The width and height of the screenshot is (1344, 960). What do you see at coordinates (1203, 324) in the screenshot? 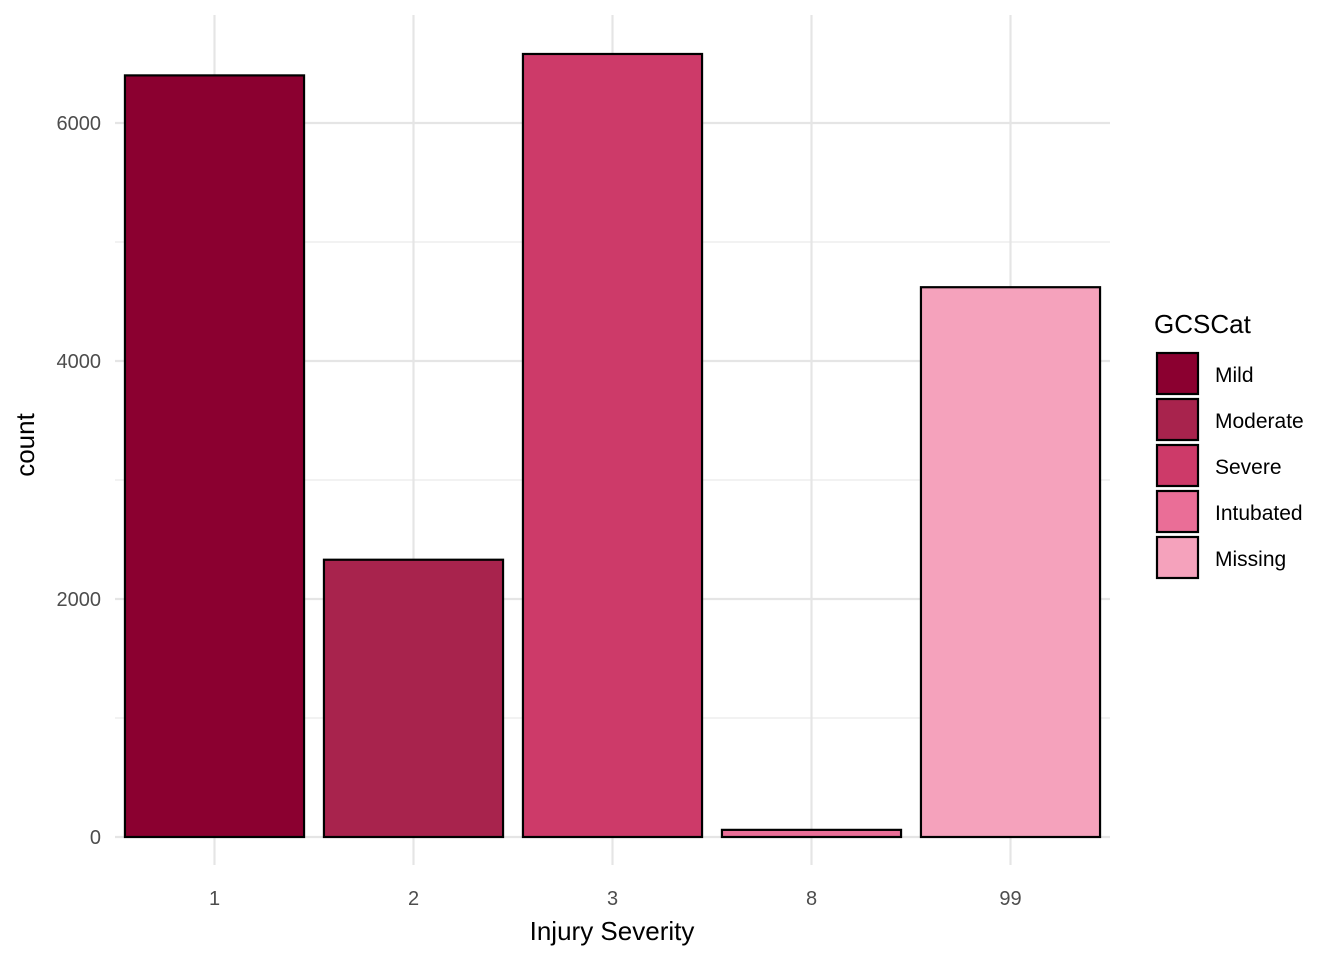
I see `legend-title: GCSCat` at bounding box center [1203, 324].